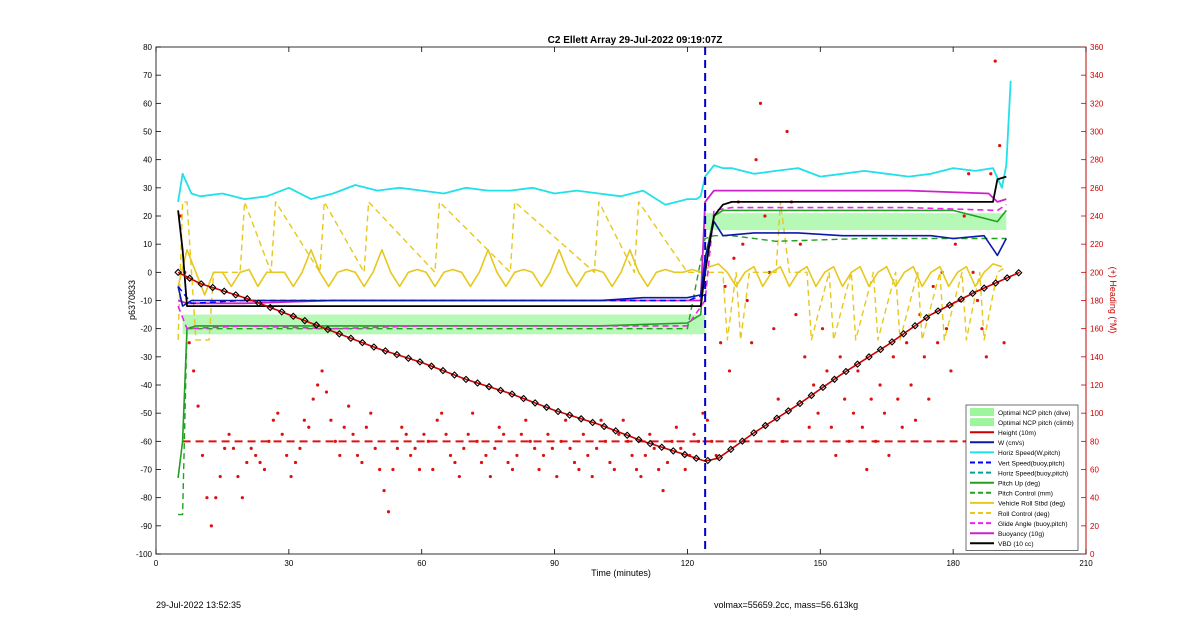  Describe the element at coordinates (1097, 188) in the screenshot. I see `y2-tick-label: 260` at that location.